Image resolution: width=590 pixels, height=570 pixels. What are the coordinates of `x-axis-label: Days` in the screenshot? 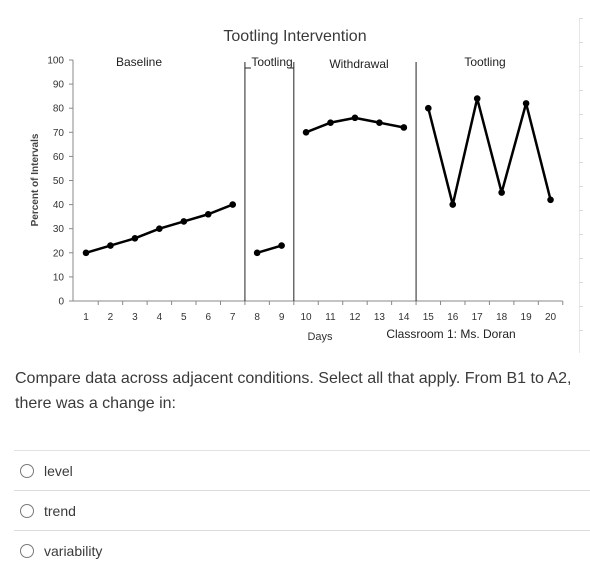 It's located at (320, 337).